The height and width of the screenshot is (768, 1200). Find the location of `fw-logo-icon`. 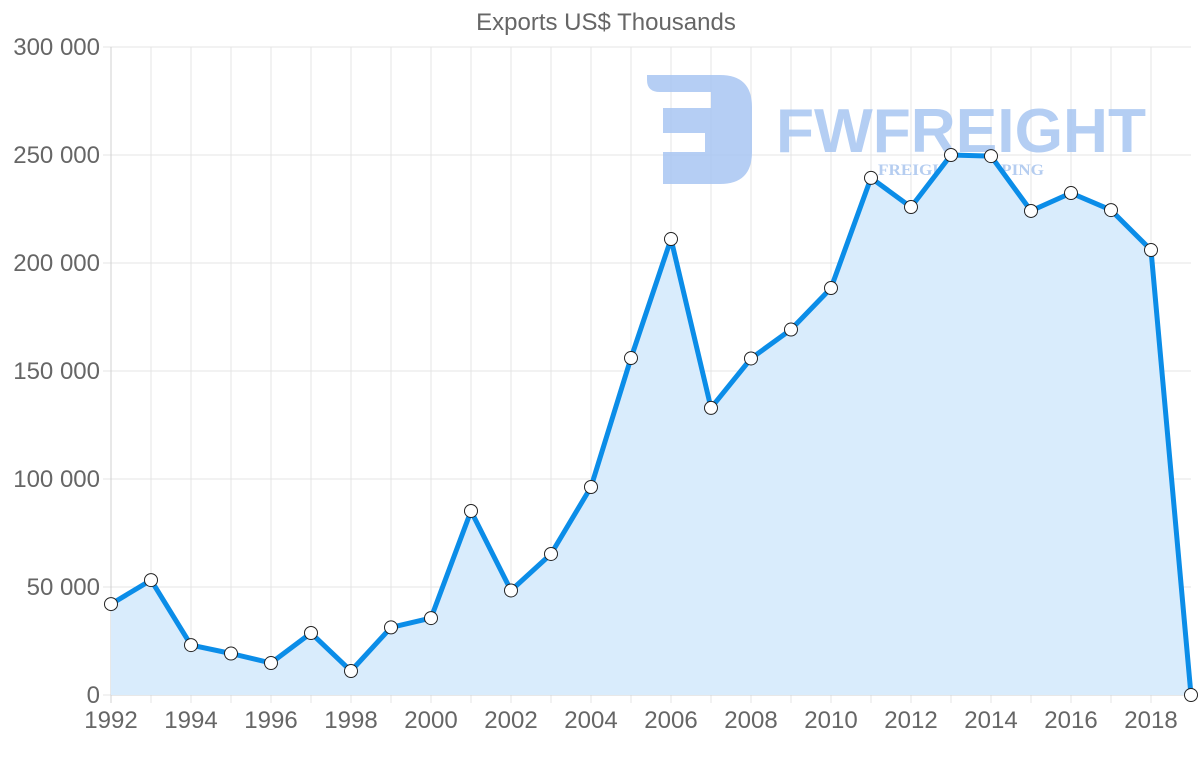

fw-logo-icon is located at coordinates (699, 129).